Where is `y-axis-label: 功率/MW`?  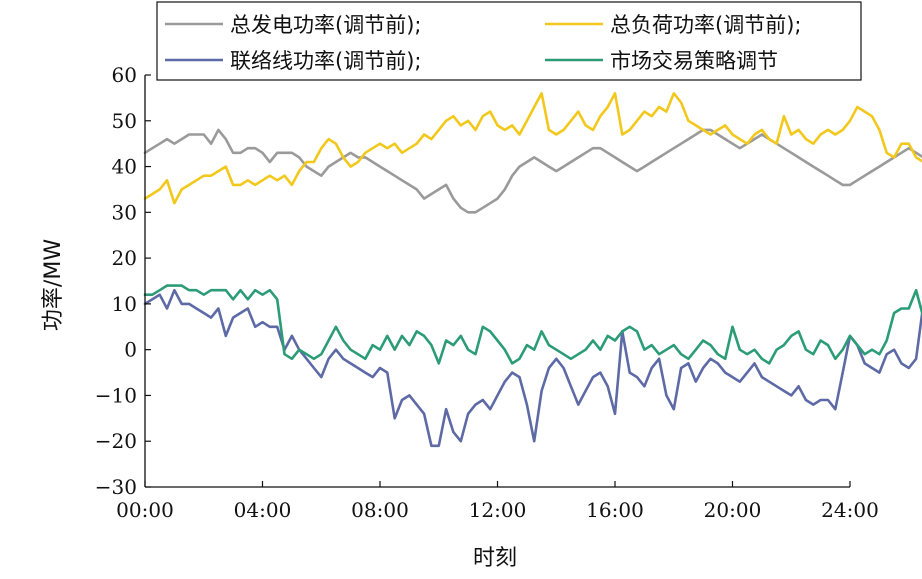
y-axis-label: 功率/MW is located at coordinates (53, 285).